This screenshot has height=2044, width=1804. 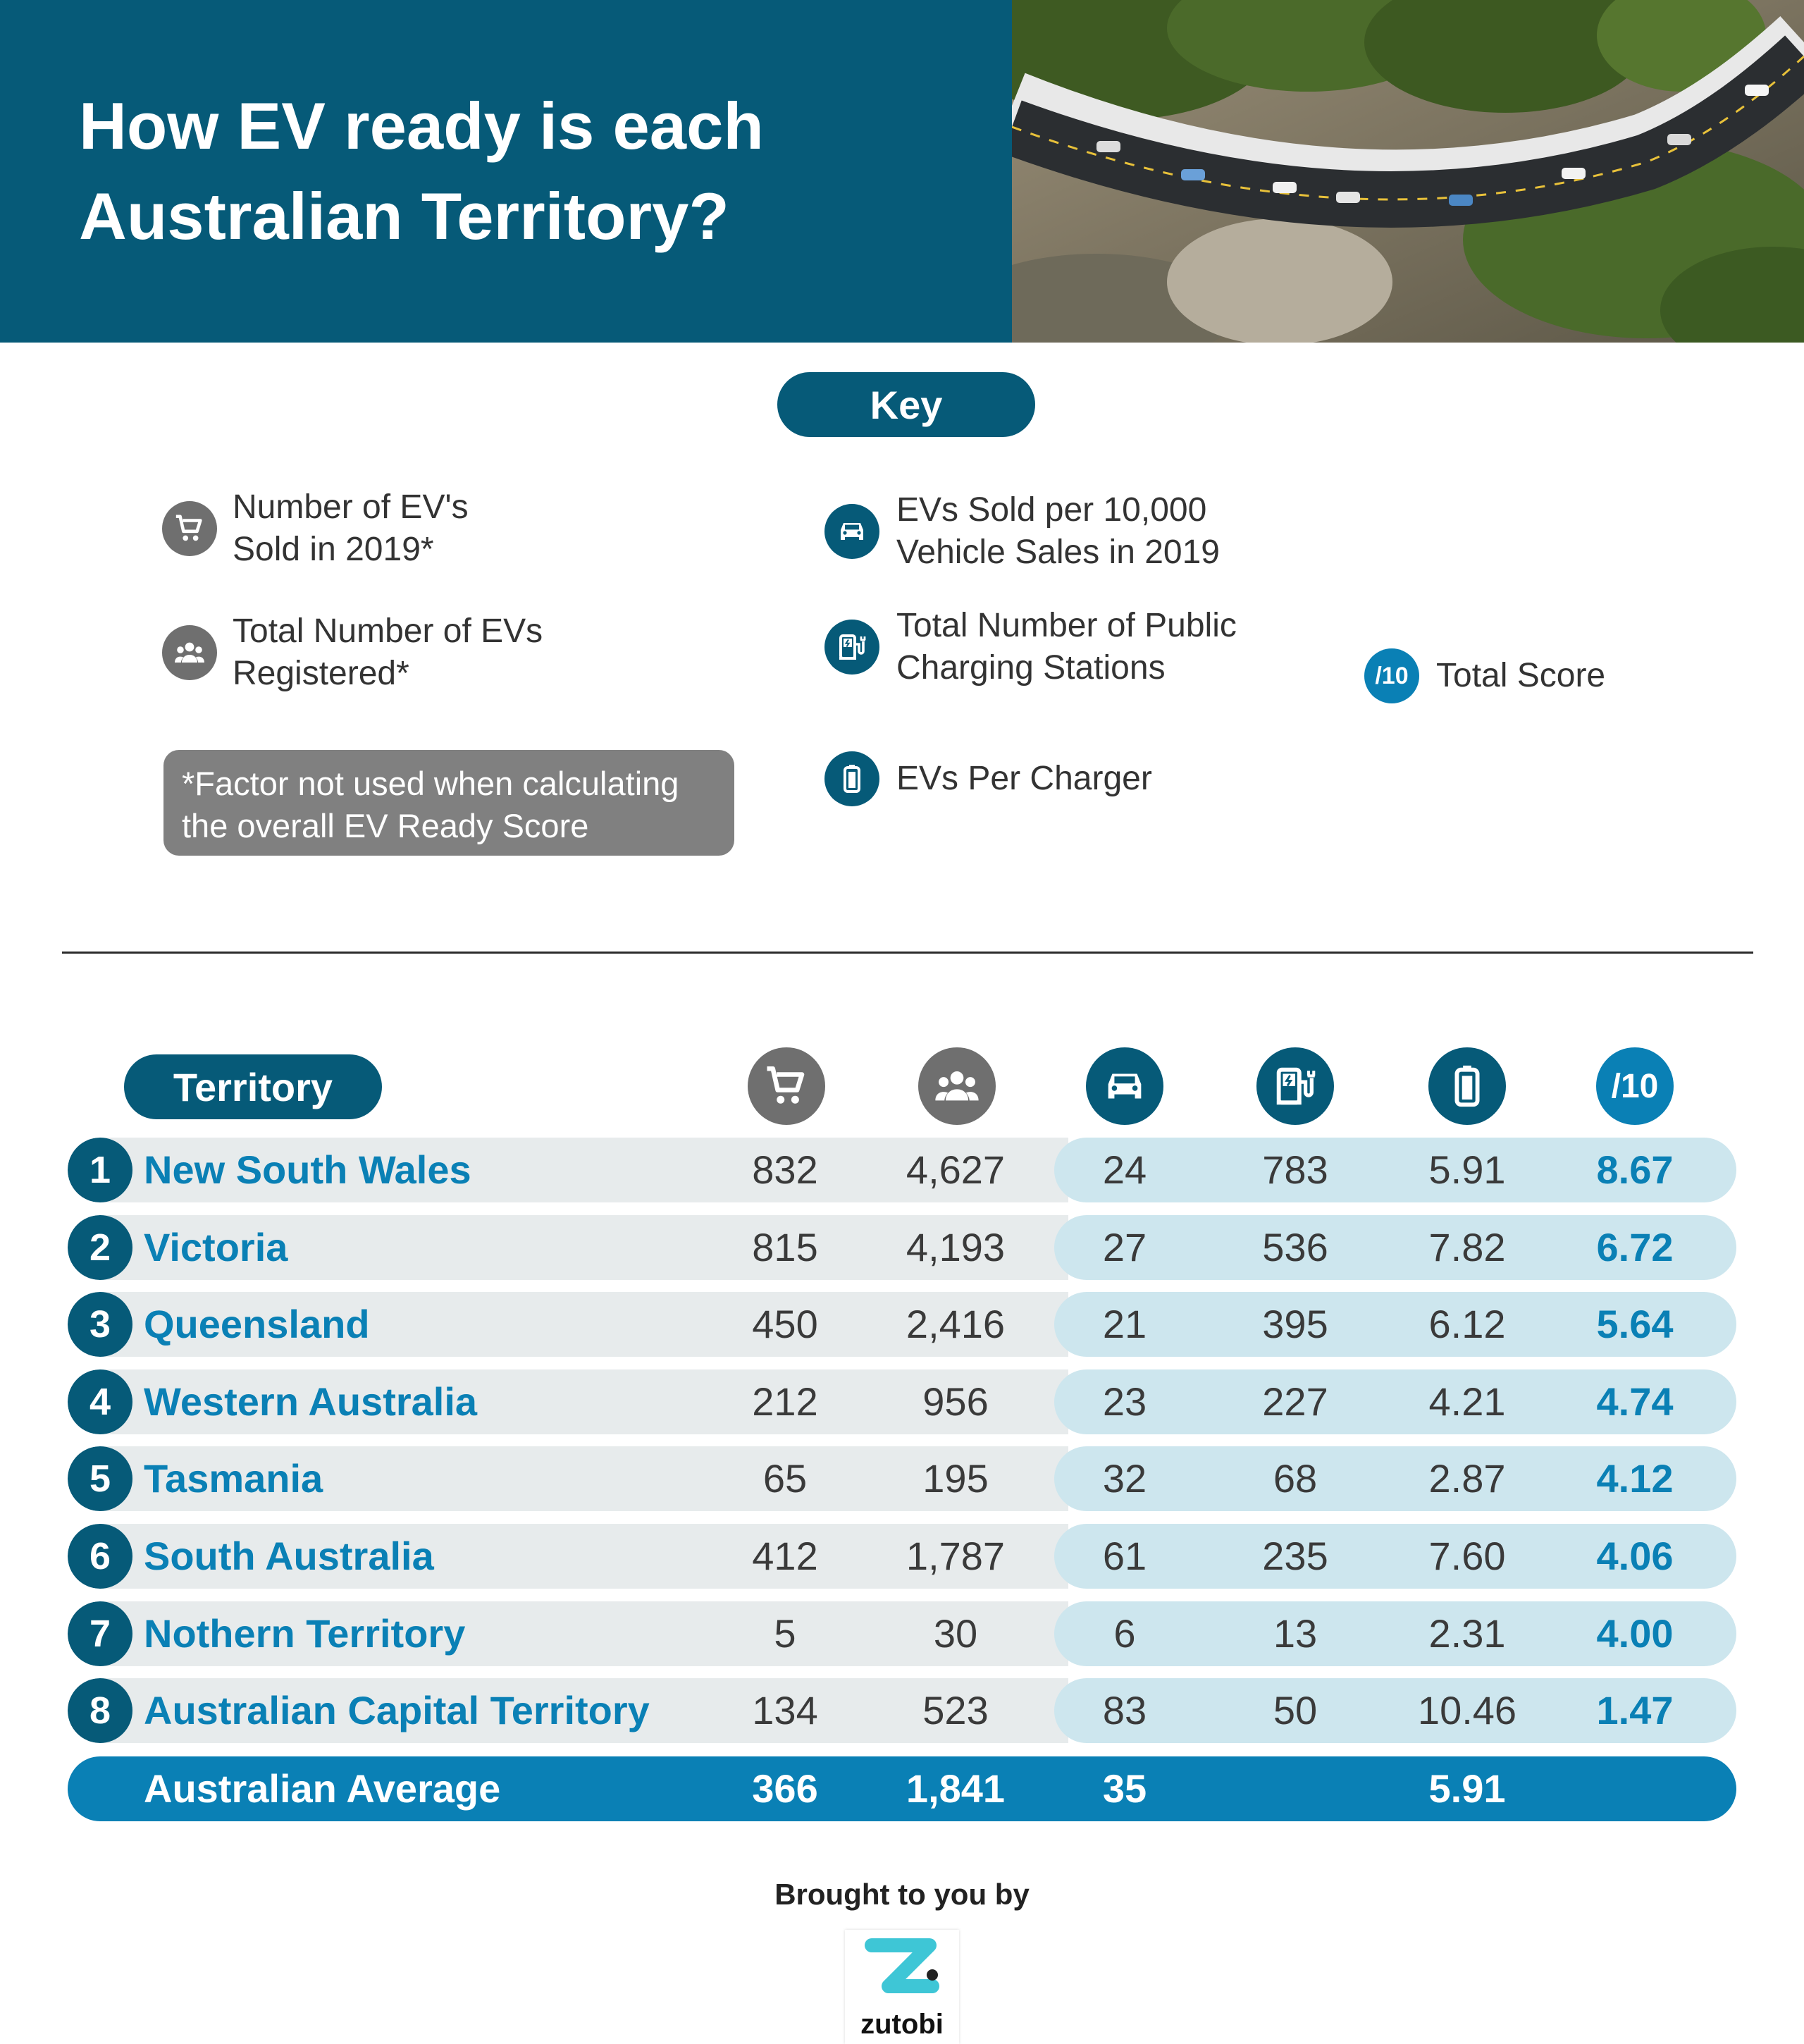 What do you see at coordinates (1467, 1556) in the screenshot?
I see `evs-per-charger-value: 7.60` at bounding box center [1467, 1556].